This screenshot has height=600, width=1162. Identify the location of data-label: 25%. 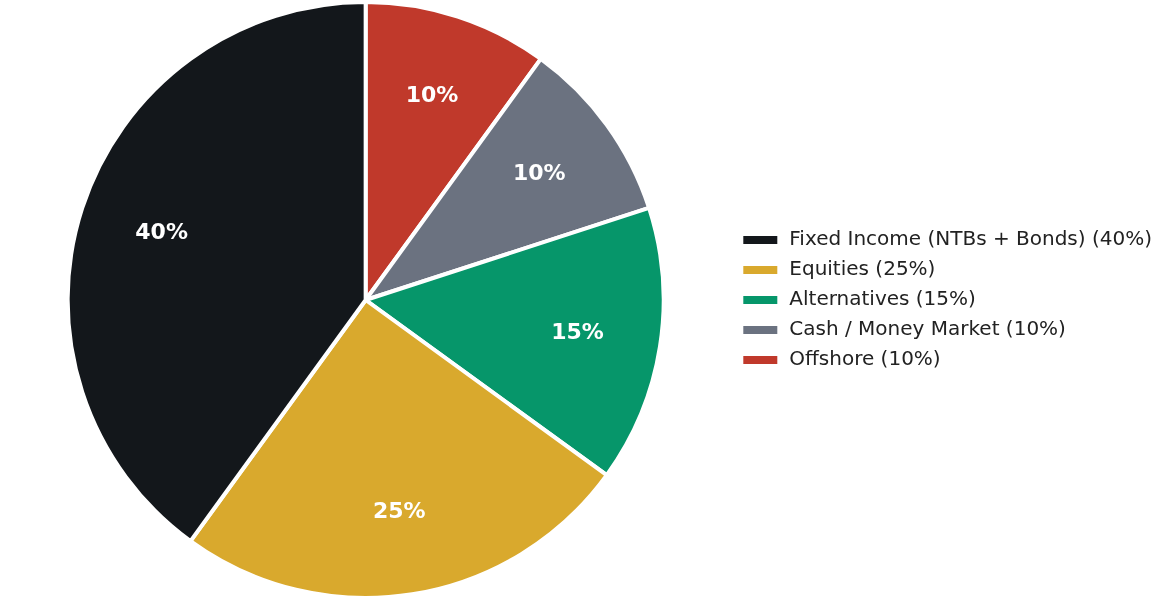
(399, 510).